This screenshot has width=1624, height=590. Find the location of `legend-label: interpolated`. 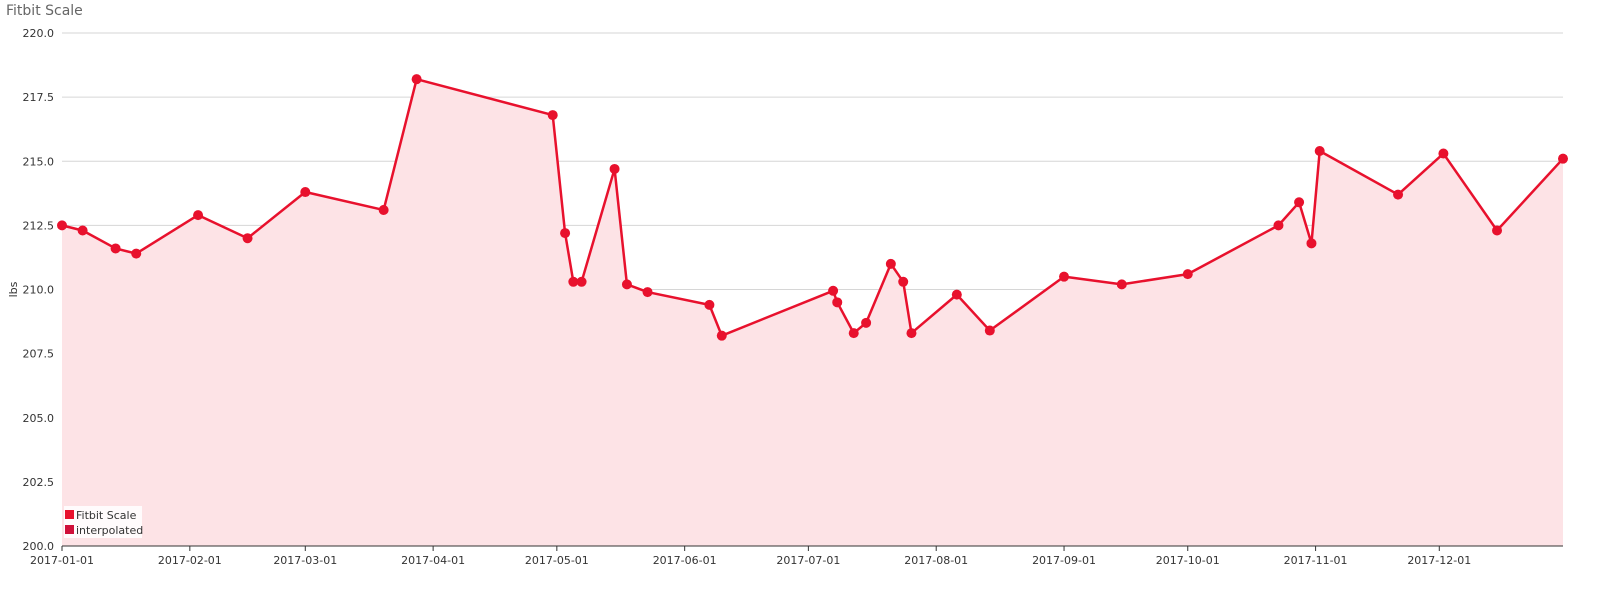

legend-label: interpolated is located at coordinates (109, 530).